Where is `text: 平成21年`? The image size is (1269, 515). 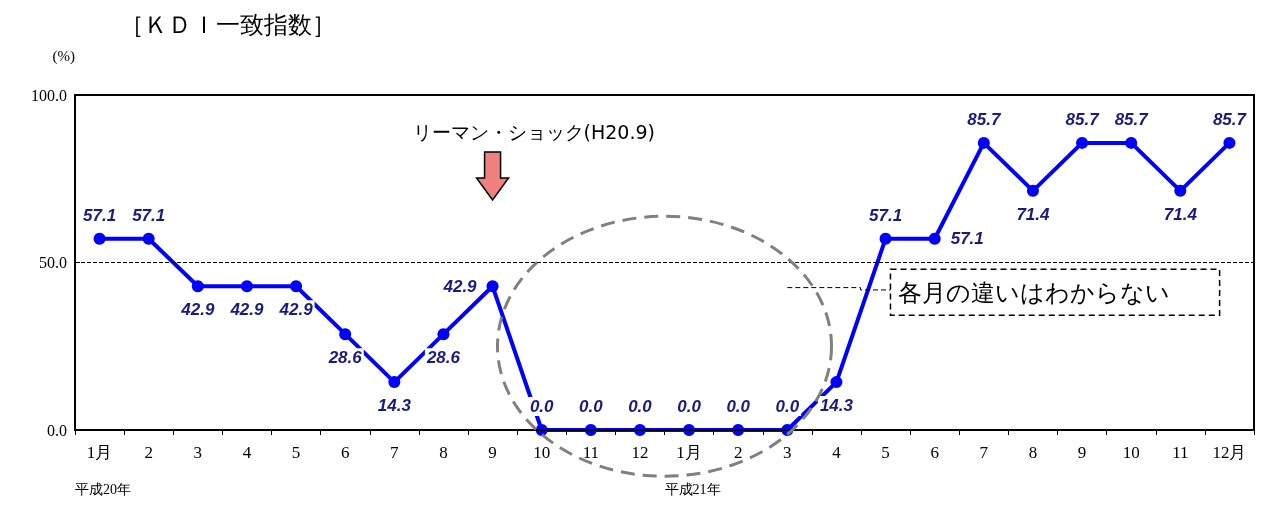
text: 平成21年 is located at coordinates (692, 490).